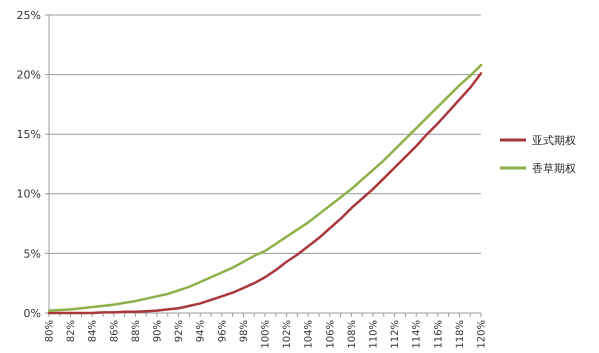  I want to click on x-tick-label: 108%, so click(352, 334).